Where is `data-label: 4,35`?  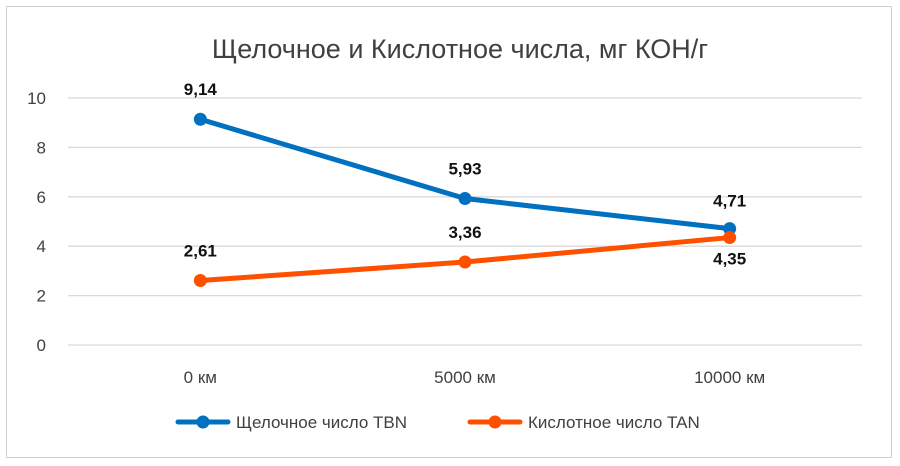 data-label: 4,35 is located at coordinates (729, 259).